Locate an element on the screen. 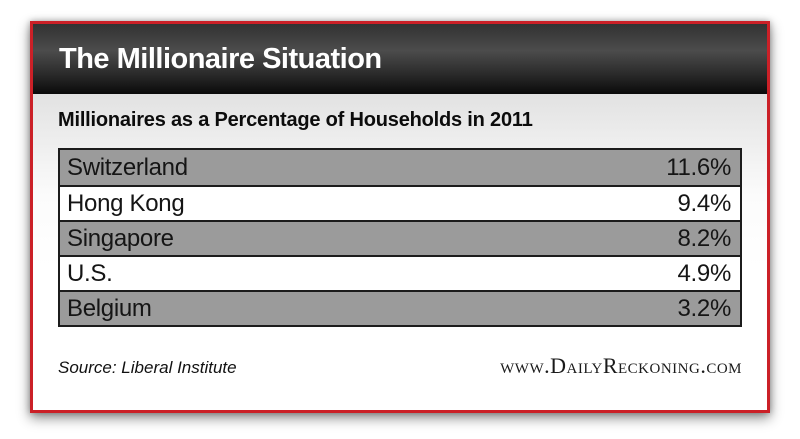 The image size is (800, 439). website-text: www.DailyReckoning.com is located at coordinates (621, 365).